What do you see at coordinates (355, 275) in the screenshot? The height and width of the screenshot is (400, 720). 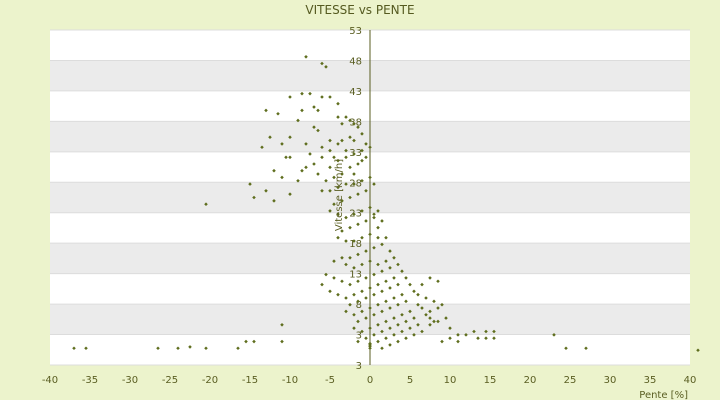 I see `y-tick-label: 13` at bounding box center [355, 275].